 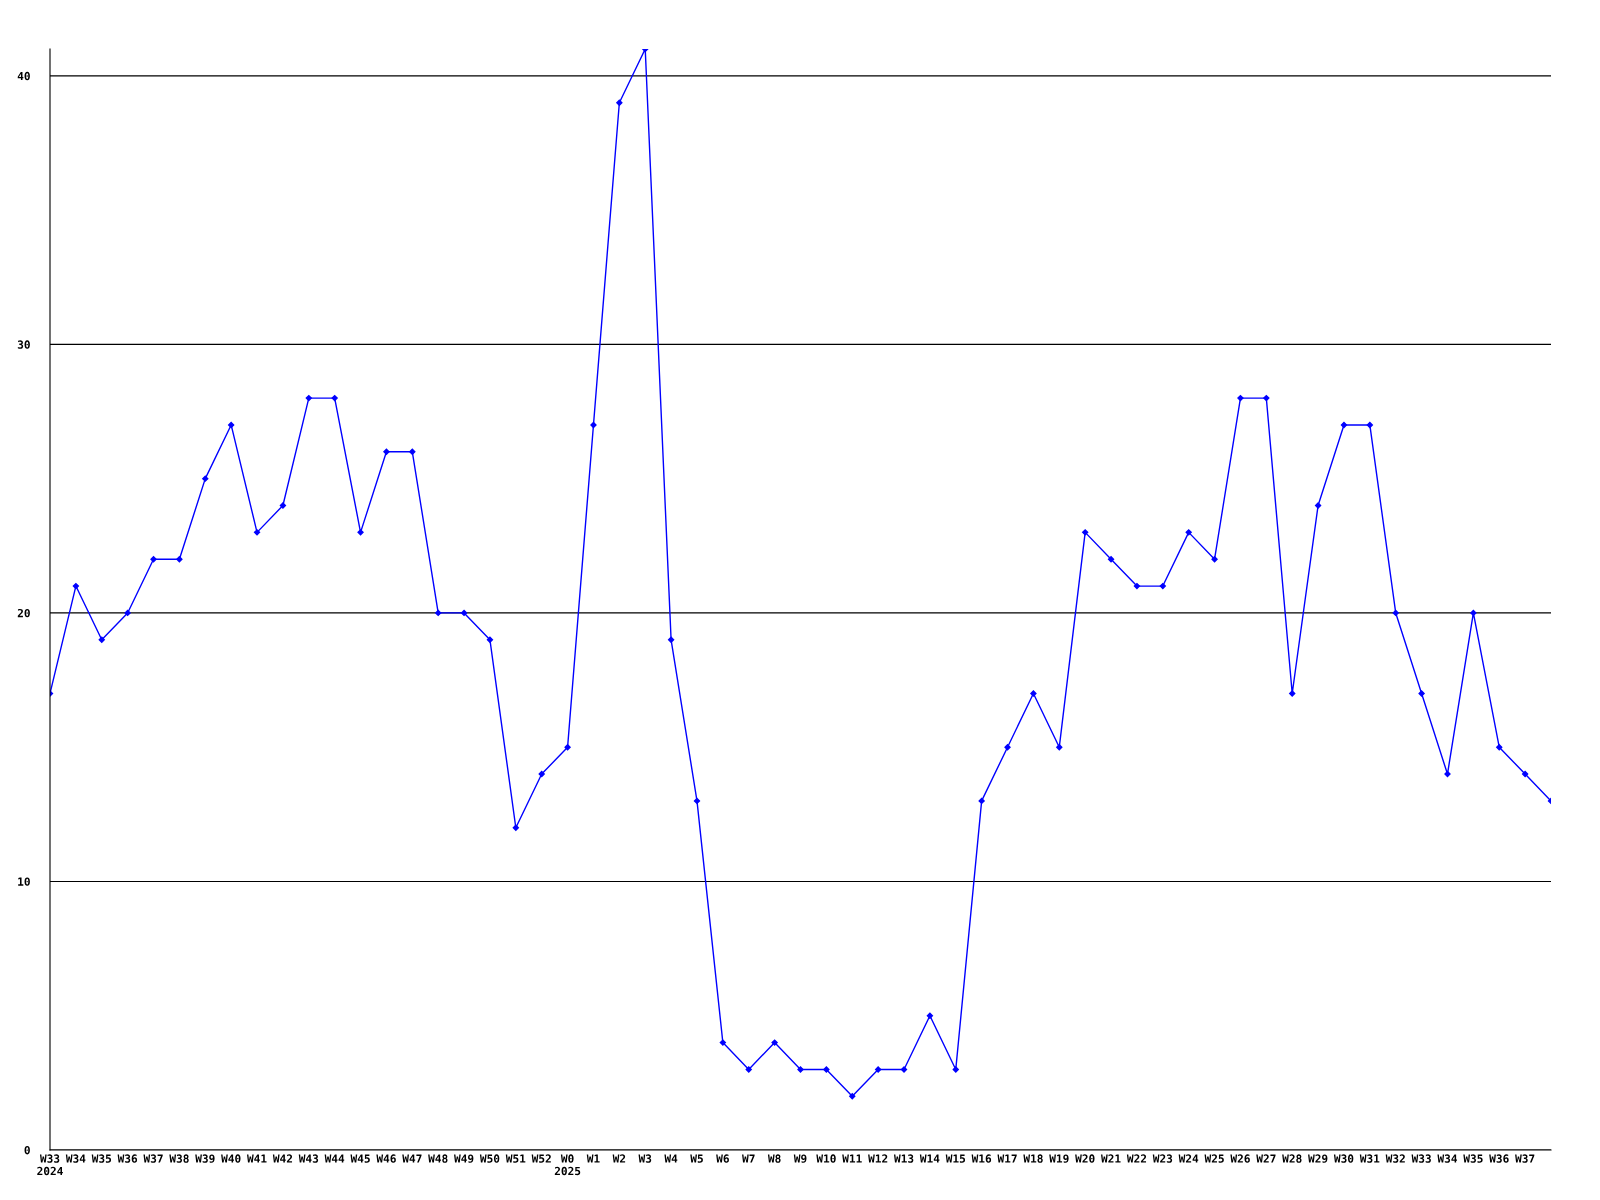 I want to click on y-tick-label: 10, so click(x=24, y=881).